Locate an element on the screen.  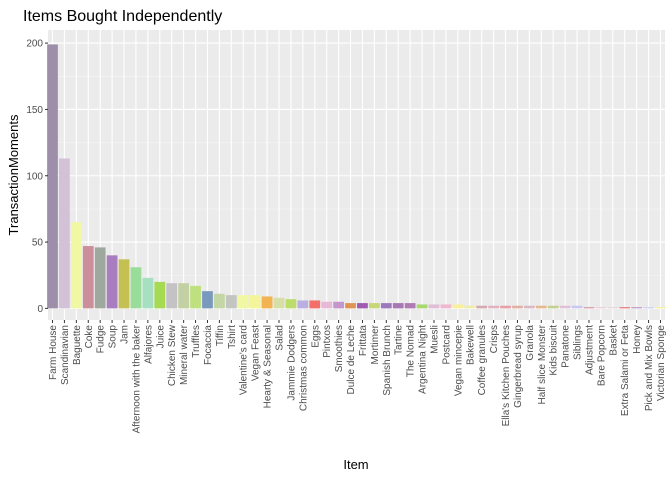
x-tick-label: Bakewell is located at coordinates (470, 345).